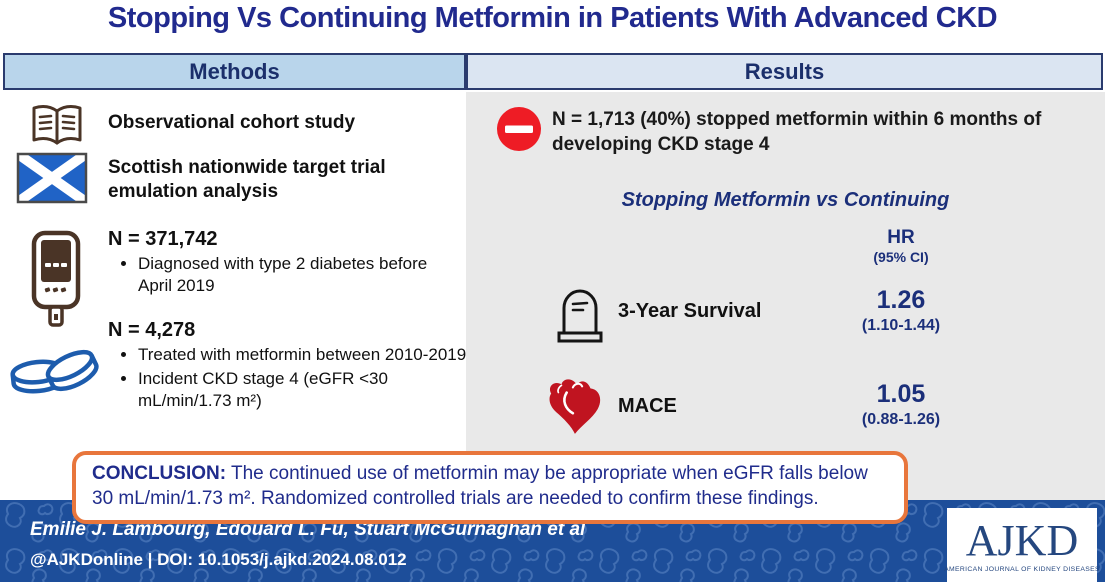  I want to click on study-type-text: Observational cohort study, so click(232, 122).